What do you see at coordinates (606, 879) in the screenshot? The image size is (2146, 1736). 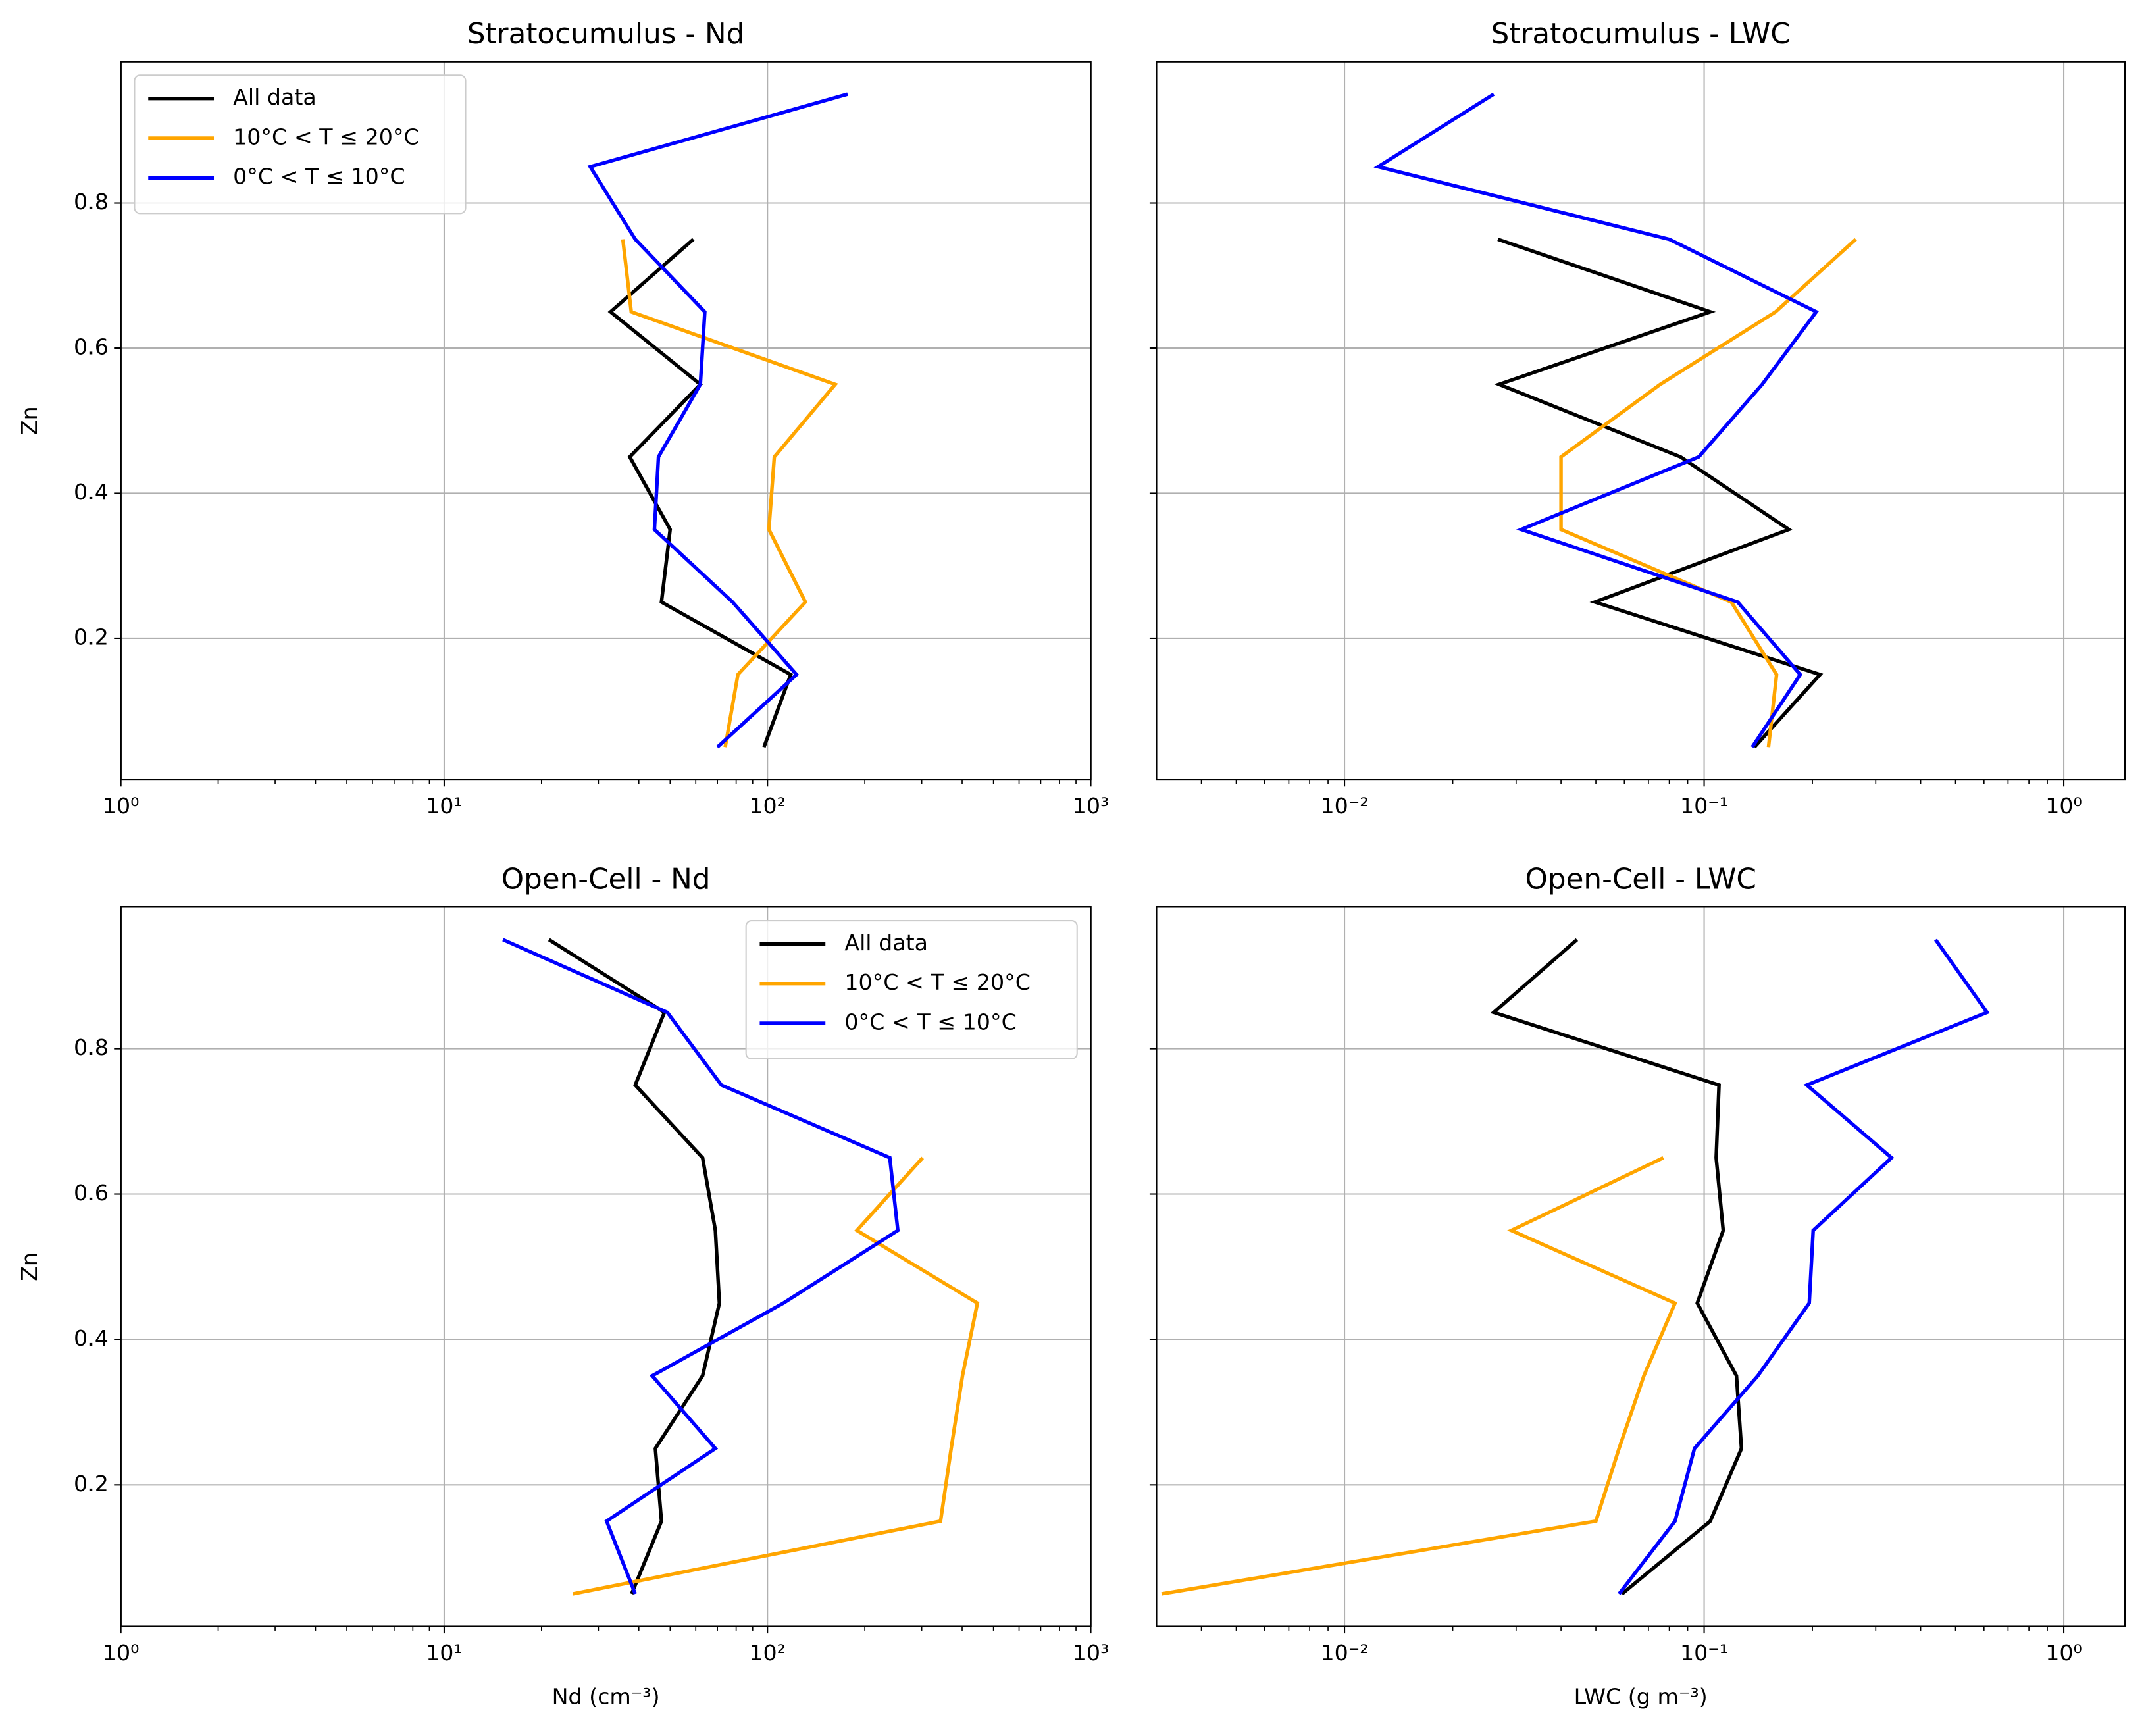 I see `subplot-title: Open-Cell - Nd` at bounding box center [606, 879].